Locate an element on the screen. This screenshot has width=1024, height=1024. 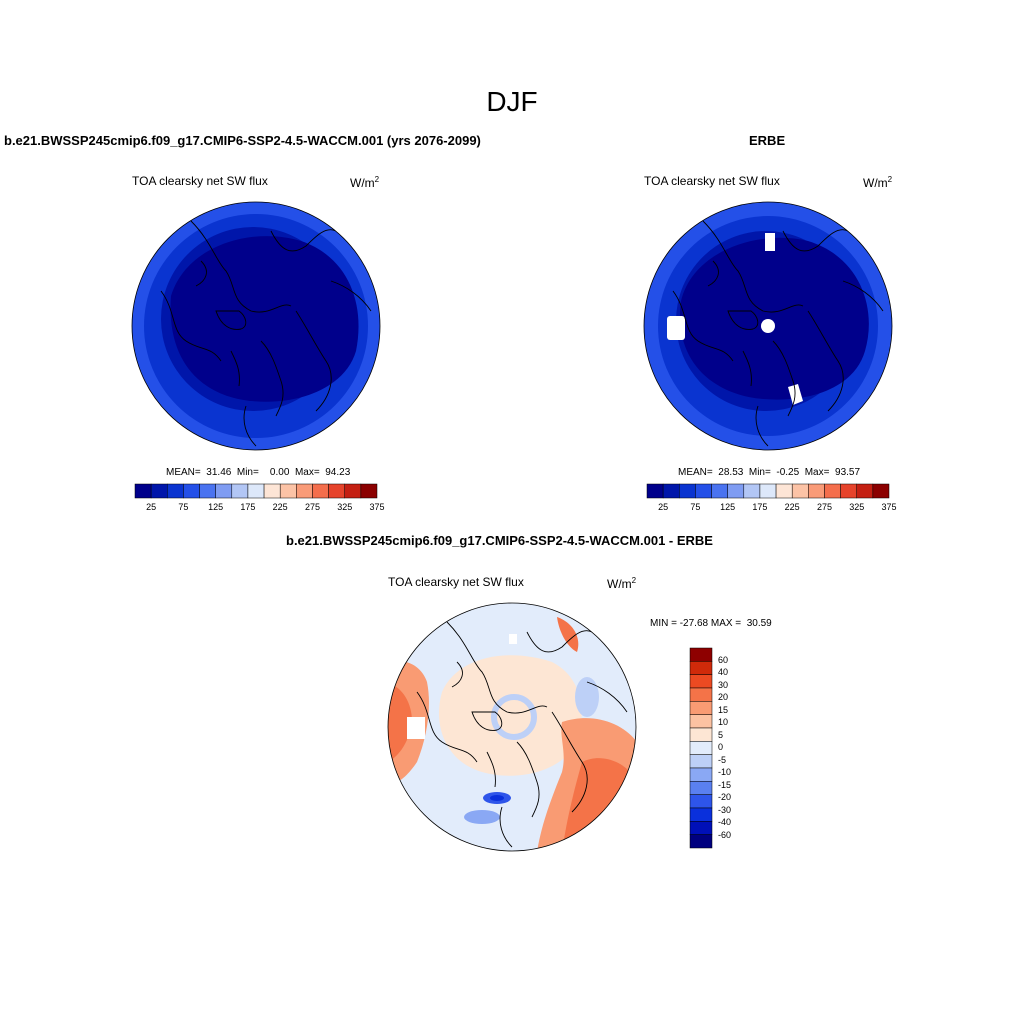
right-map-border is located at coordinates (768, 326).